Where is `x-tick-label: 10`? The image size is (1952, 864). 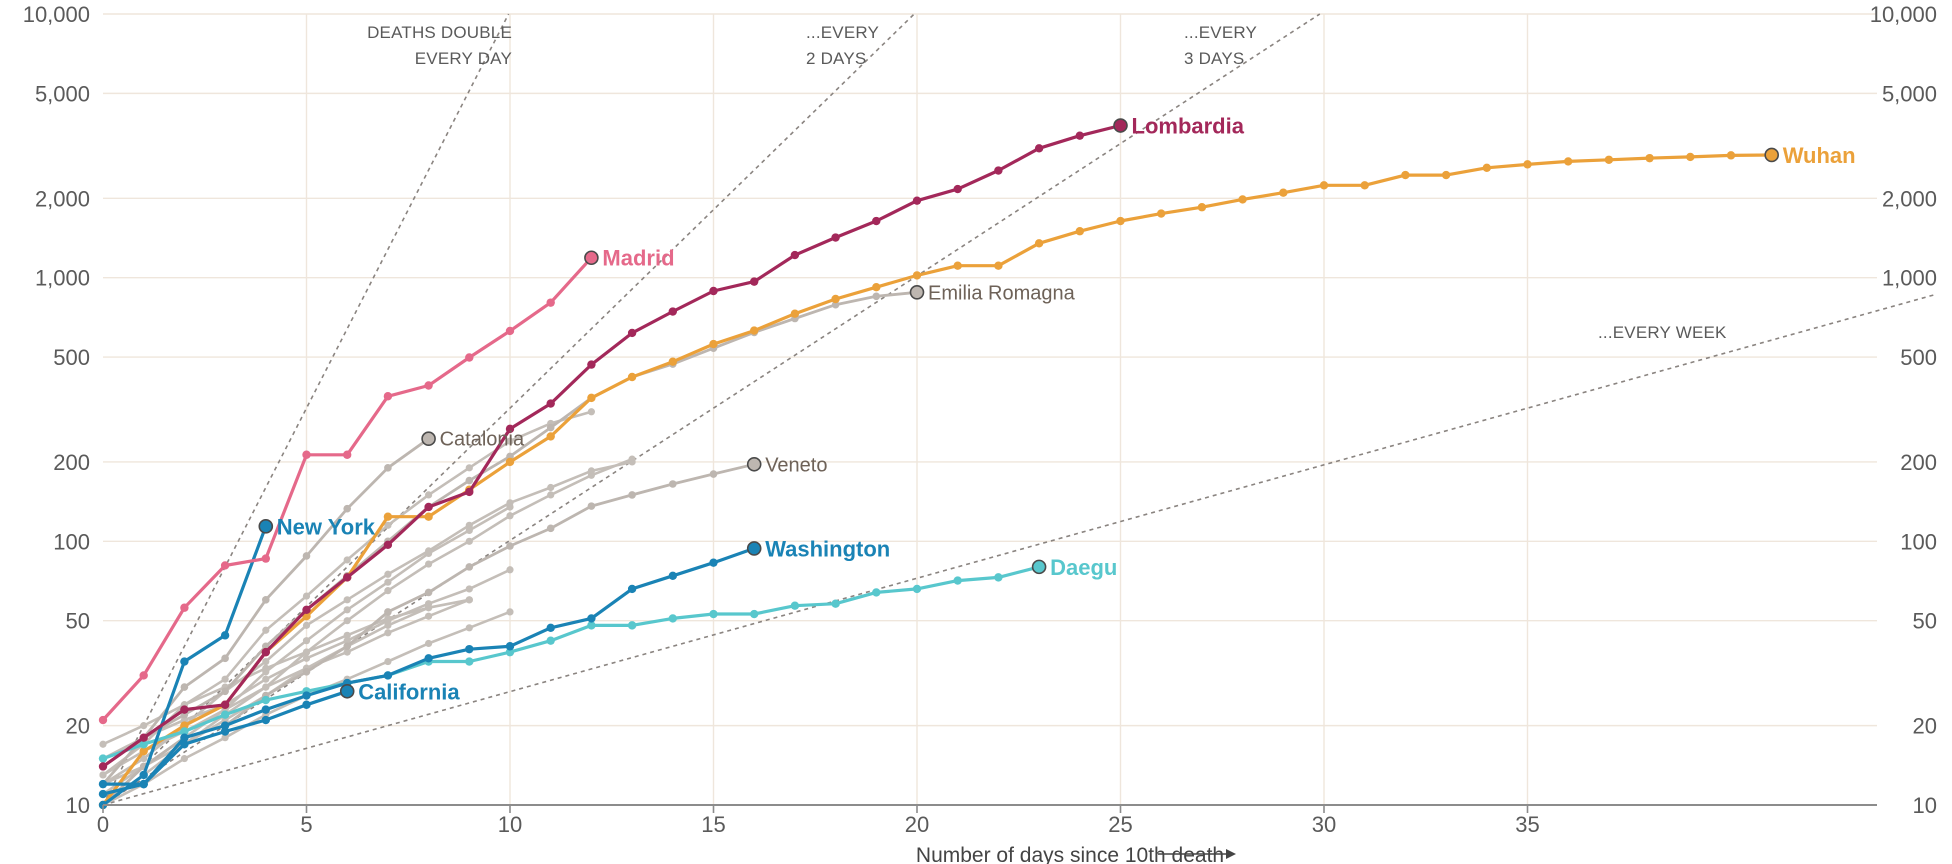
x-tick-label: 10 is located at coordinates (510, 824).